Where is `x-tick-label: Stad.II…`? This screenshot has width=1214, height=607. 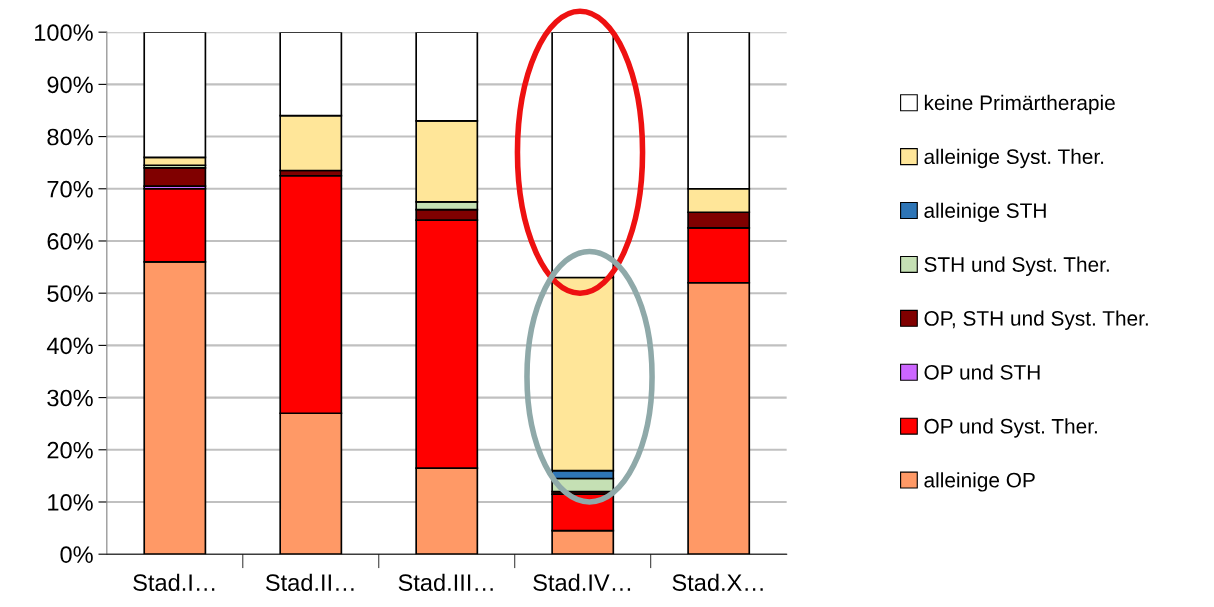
x-tick-label: Stad.II… is located at coordinates (309, 582).